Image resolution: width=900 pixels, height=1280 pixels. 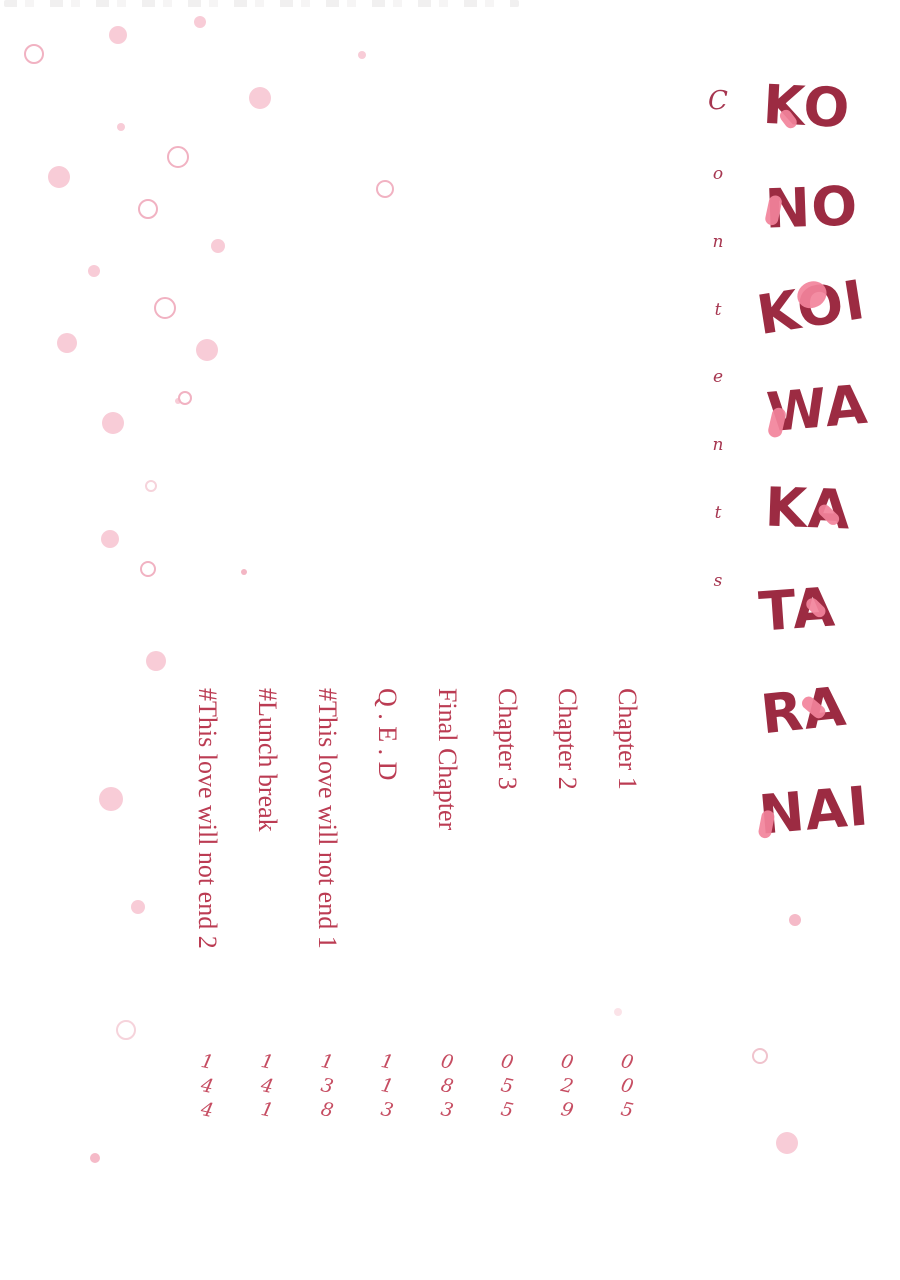 What do you see at coordinates (817, 409) in the screenshot?
I see `title-letter-group: WA` at bounding box center [817, 409].